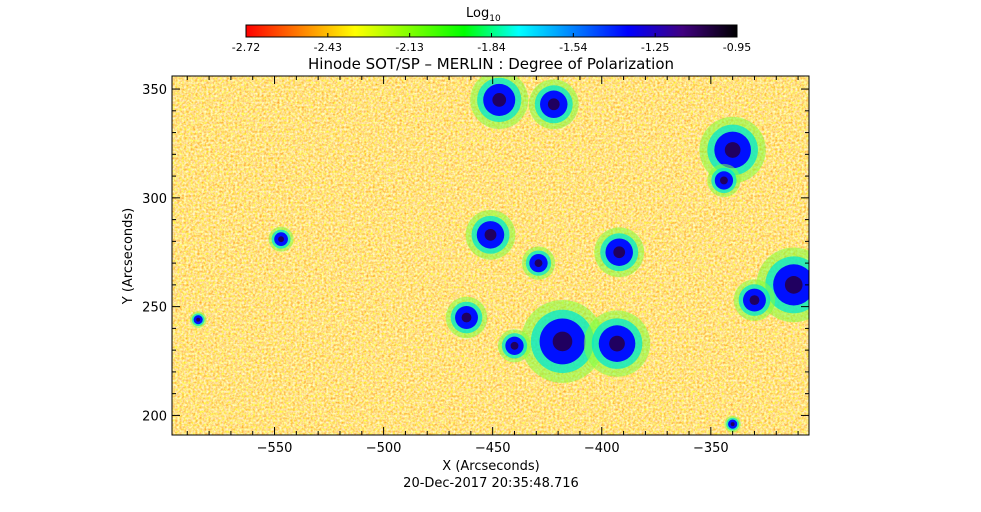  Describe the element at coordinates (493, 448) in the screenshot. I see `x-tick-label: −450` at that location.